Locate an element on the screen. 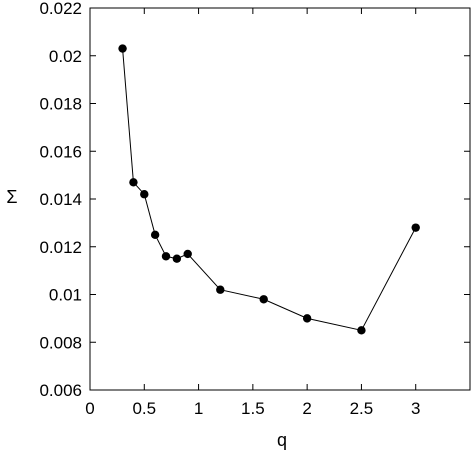 This screenshot has width=474, height=455. x-tick-label: 0 is located at coordinates (89, 408).